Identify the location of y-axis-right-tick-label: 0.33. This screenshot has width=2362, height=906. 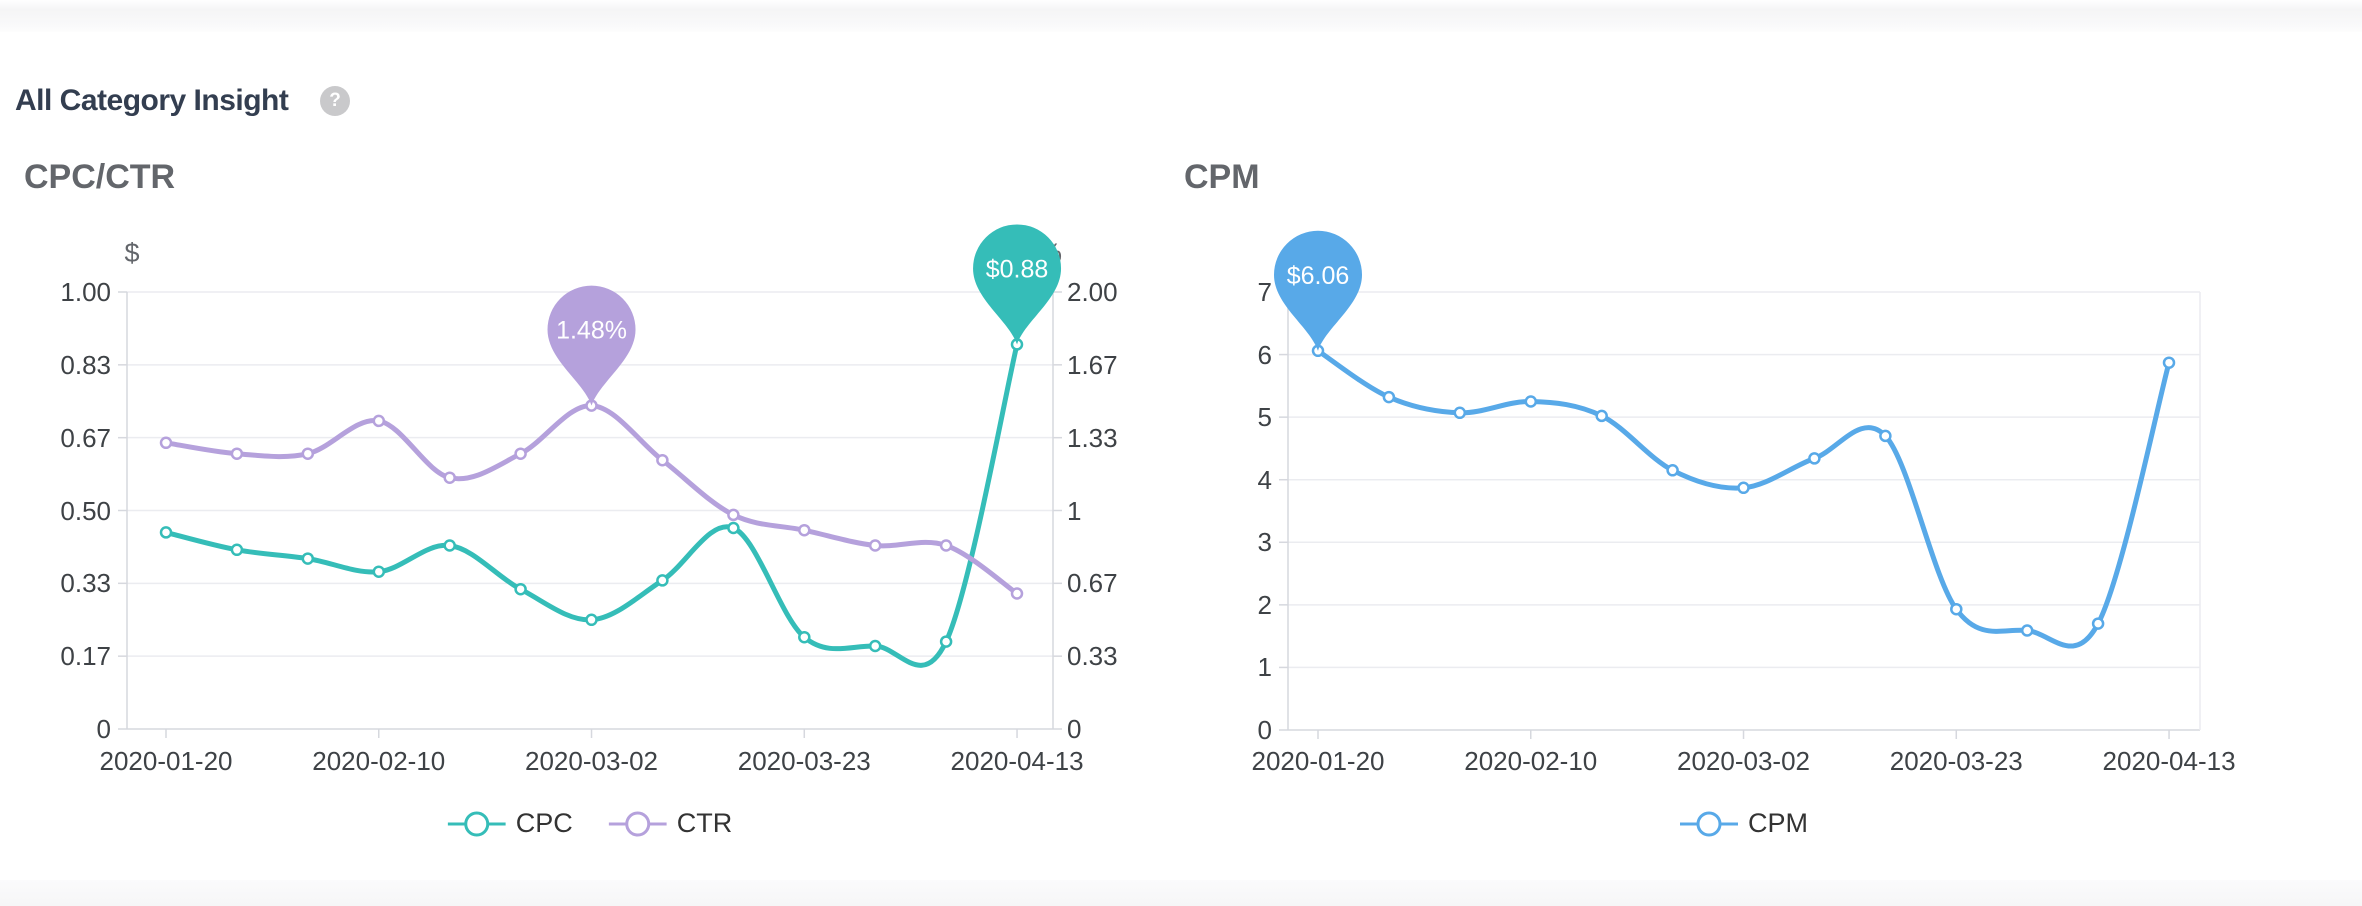
(1092, 656).